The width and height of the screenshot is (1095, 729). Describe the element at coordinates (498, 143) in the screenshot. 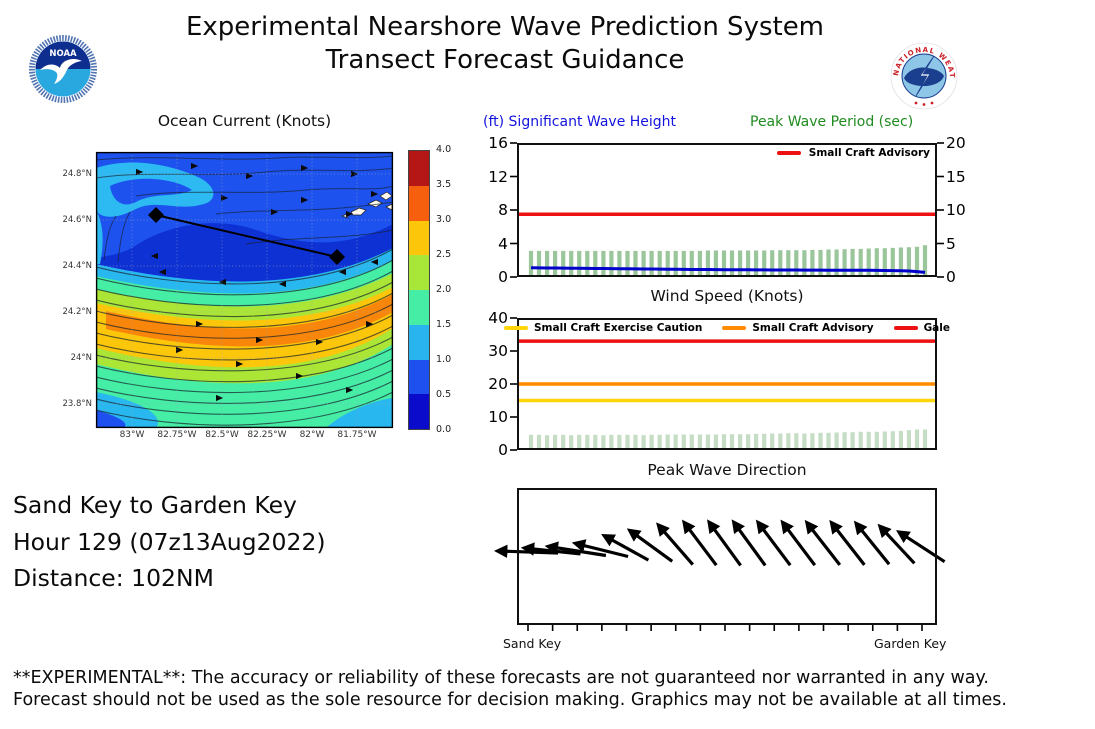

I see `left-axis-tick: 16` at that location.